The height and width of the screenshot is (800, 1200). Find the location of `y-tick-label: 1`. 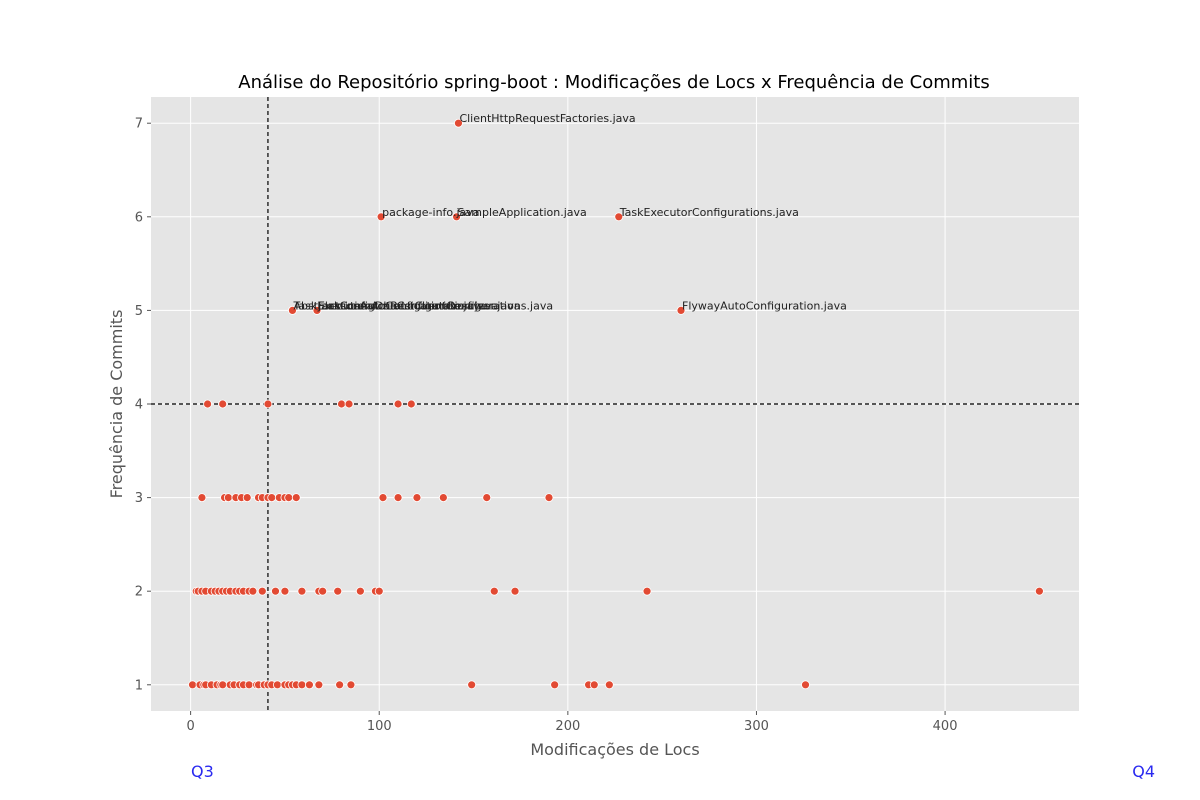

y-tick-label: 1 is located at coordinates (139, 685).